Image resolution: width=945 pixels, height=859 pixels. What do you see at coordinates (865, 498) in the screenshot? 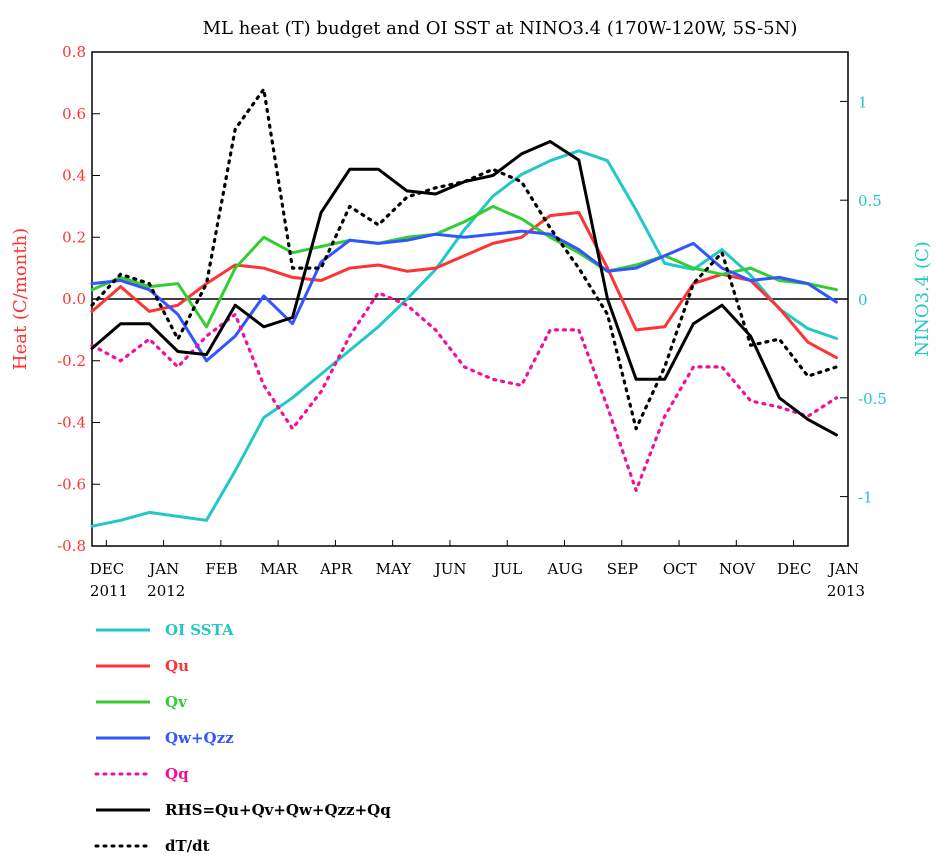
I see `y2-tick-label: -1` at bounding box center [865, 498].